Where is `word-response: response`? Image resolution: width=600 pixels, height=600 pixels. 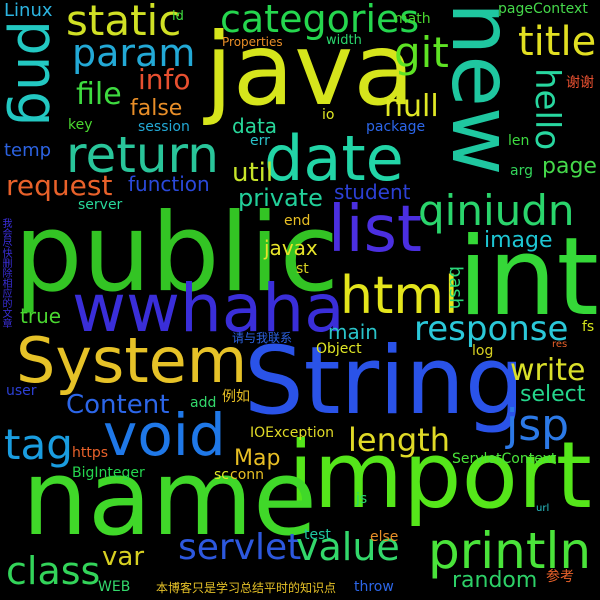 word-response: response is located at coordinates (491, 329).